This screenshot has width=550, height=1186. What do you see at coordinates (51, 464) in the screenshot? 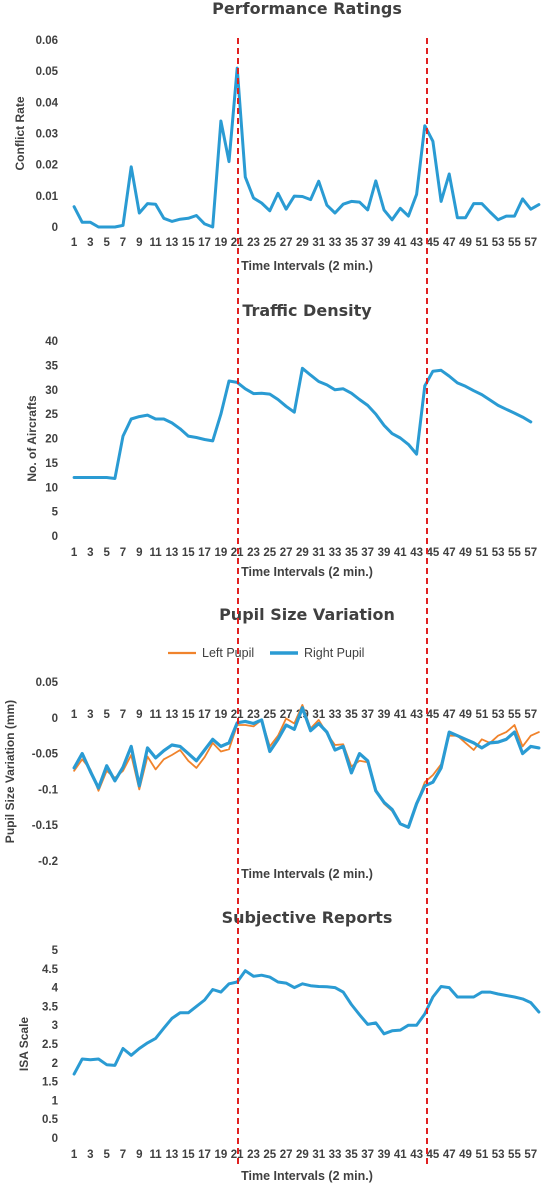
I see `y-tick-label: 15` at bounding box center [51, 464].